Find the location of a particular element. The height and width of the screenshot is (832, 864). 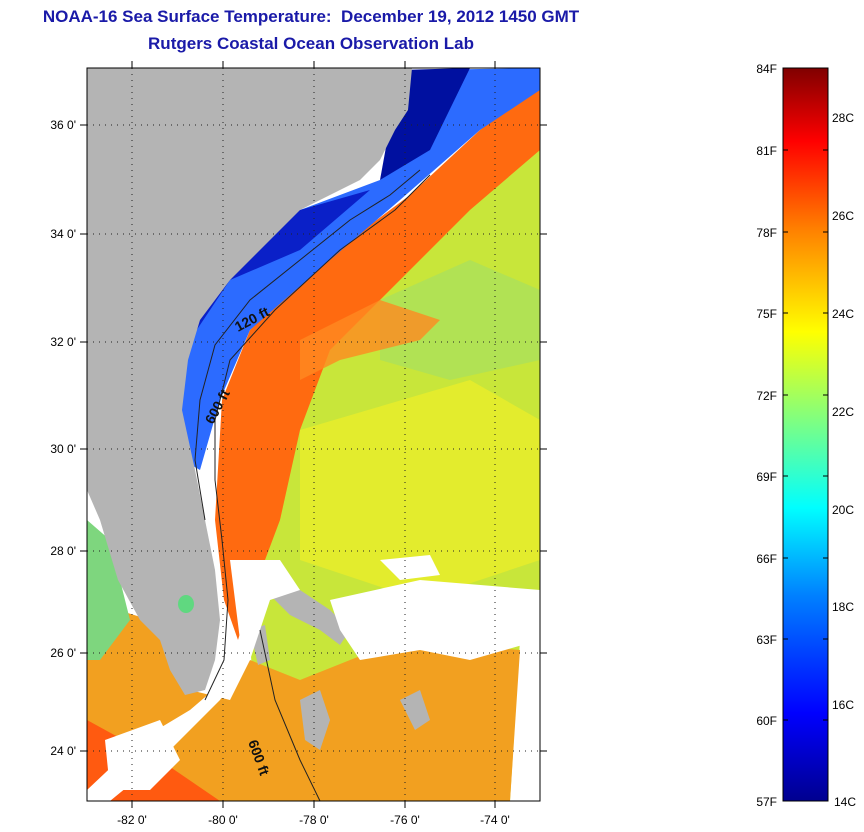

colorbar is located at coordinates (805, 434).